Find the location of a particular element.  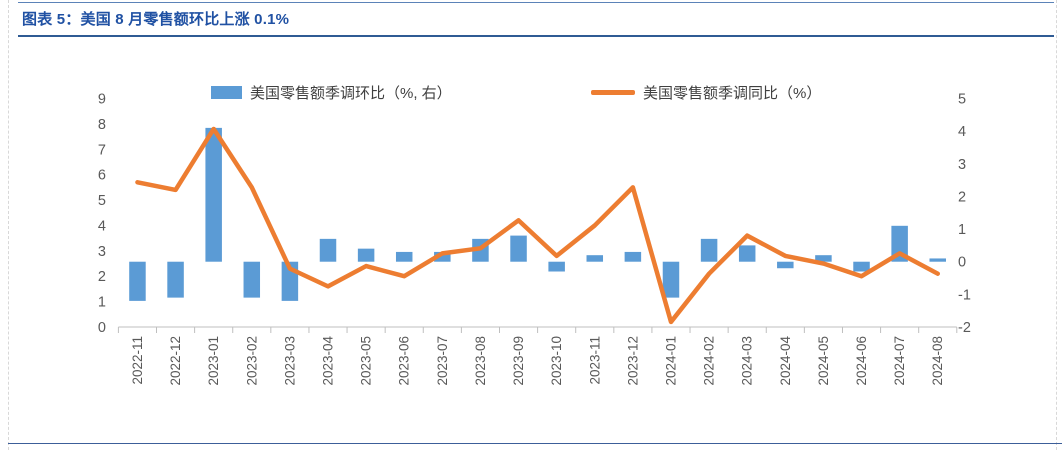

bar-legend-swatch is located at coordinates (226, 92).